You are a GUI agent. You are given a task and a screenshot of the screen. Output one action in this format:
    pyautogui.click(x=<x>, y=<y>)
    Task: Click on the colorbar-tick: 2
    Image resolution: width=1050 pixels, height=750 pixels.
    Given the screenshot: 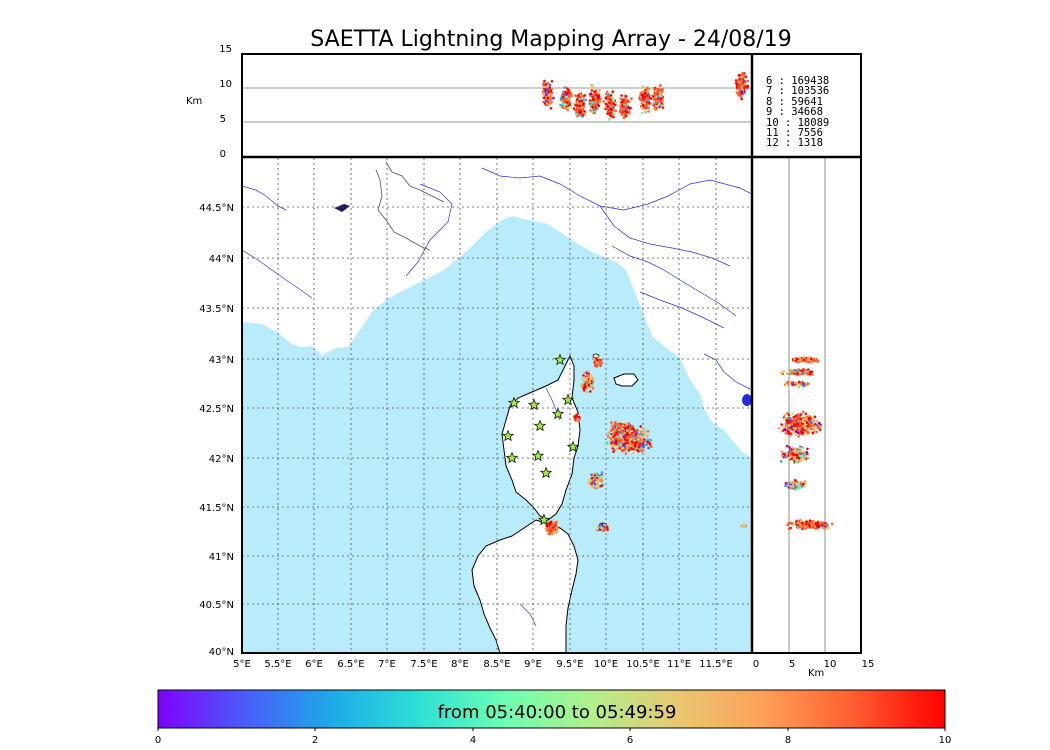 What is the action you would take?
    pyautogui.click(x=315, y=740)
    